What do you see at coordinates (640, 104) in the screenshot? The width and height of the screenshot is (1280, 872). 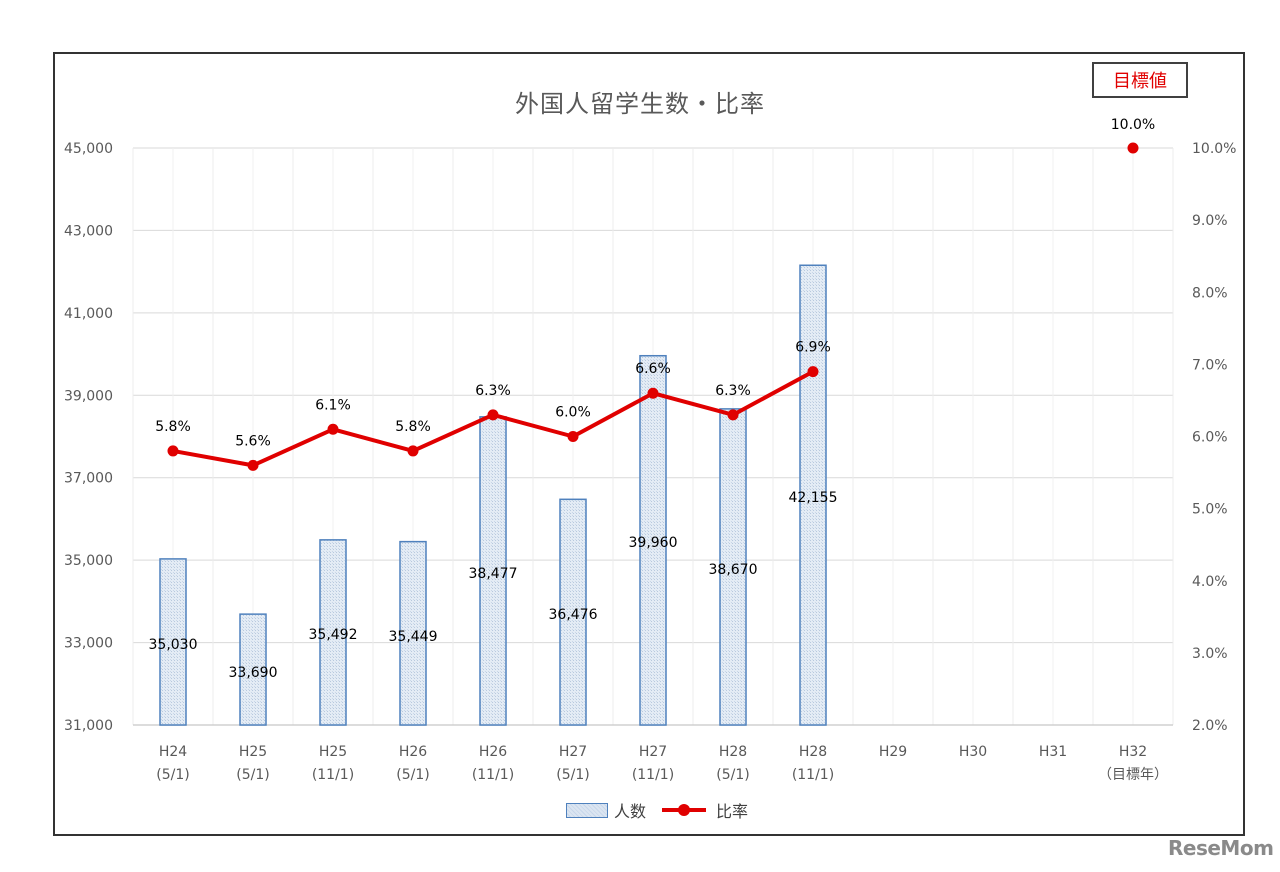 I see `chart-title: 外国人留学生数・比率` at bounding box center [640, 104].